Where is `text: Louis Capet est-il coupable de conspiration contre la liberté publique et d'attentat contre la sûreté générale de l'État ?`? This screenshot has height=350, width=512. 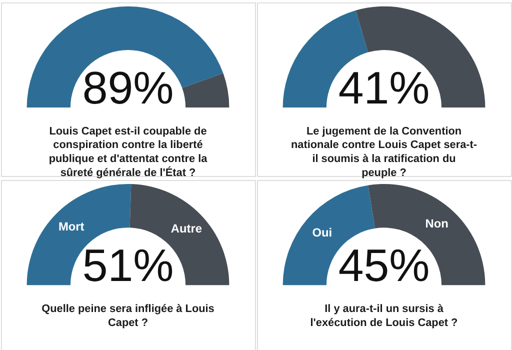 text: Louis Capet est-il coupable de conspiration contre la liberté publique et d'attentat contre la sûreté générale de l'État ? is located at coordinates (128, 152).